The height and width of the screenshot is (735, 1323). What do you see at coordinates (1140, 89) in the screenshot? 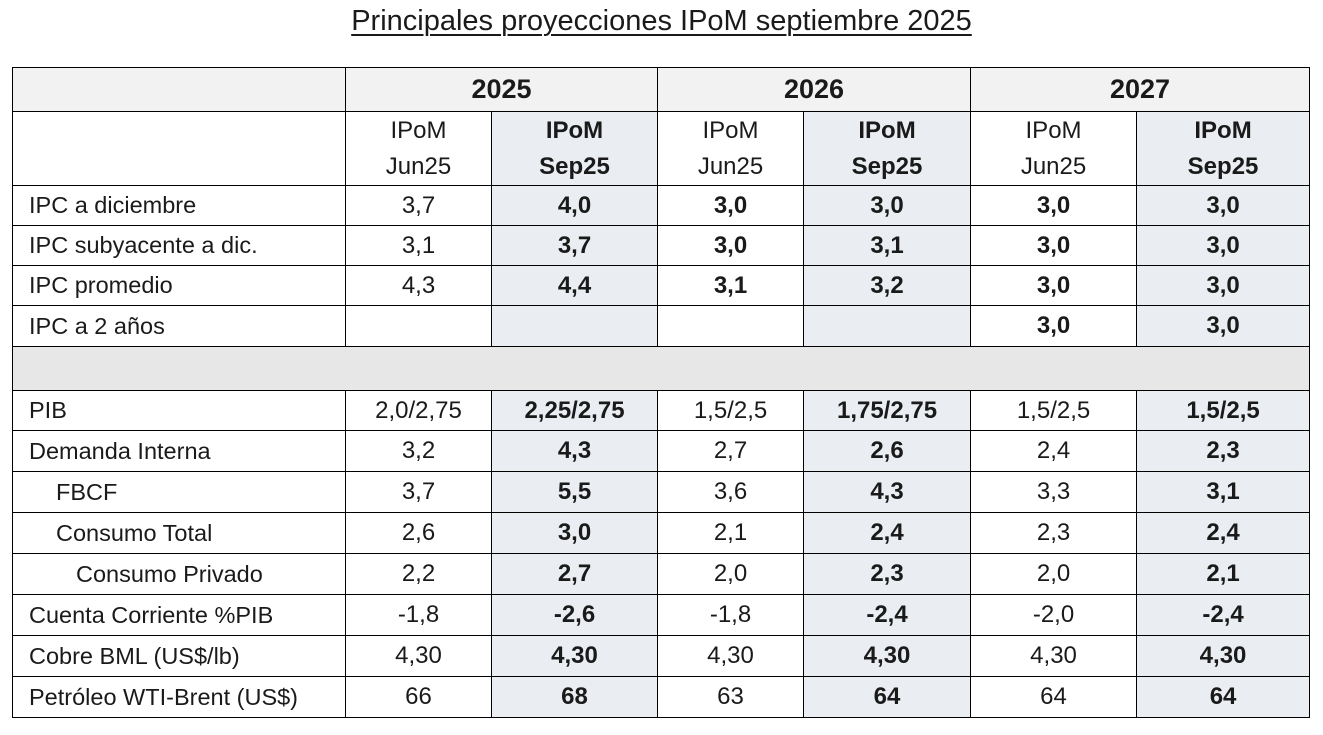
I see `year-header-2027: 2027` at bounding box center [1140, 89].